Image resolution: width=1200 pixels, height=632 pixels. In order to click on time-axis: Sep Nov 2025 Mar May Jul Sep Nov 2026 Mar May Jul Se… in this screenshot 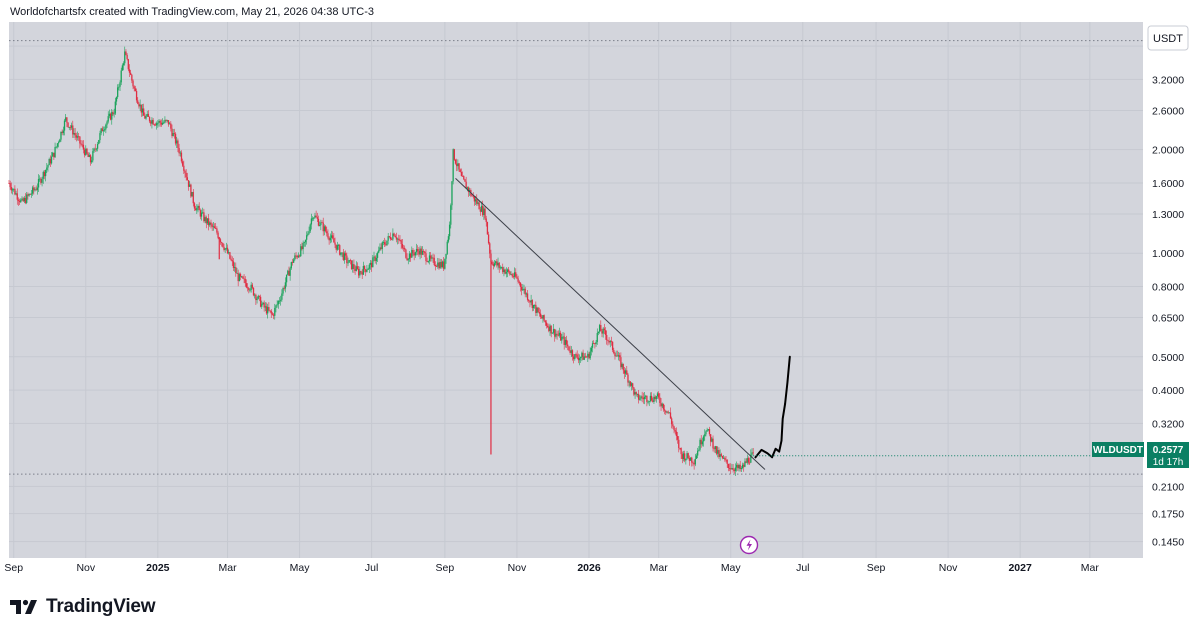, I will do `click(551, 568)`.